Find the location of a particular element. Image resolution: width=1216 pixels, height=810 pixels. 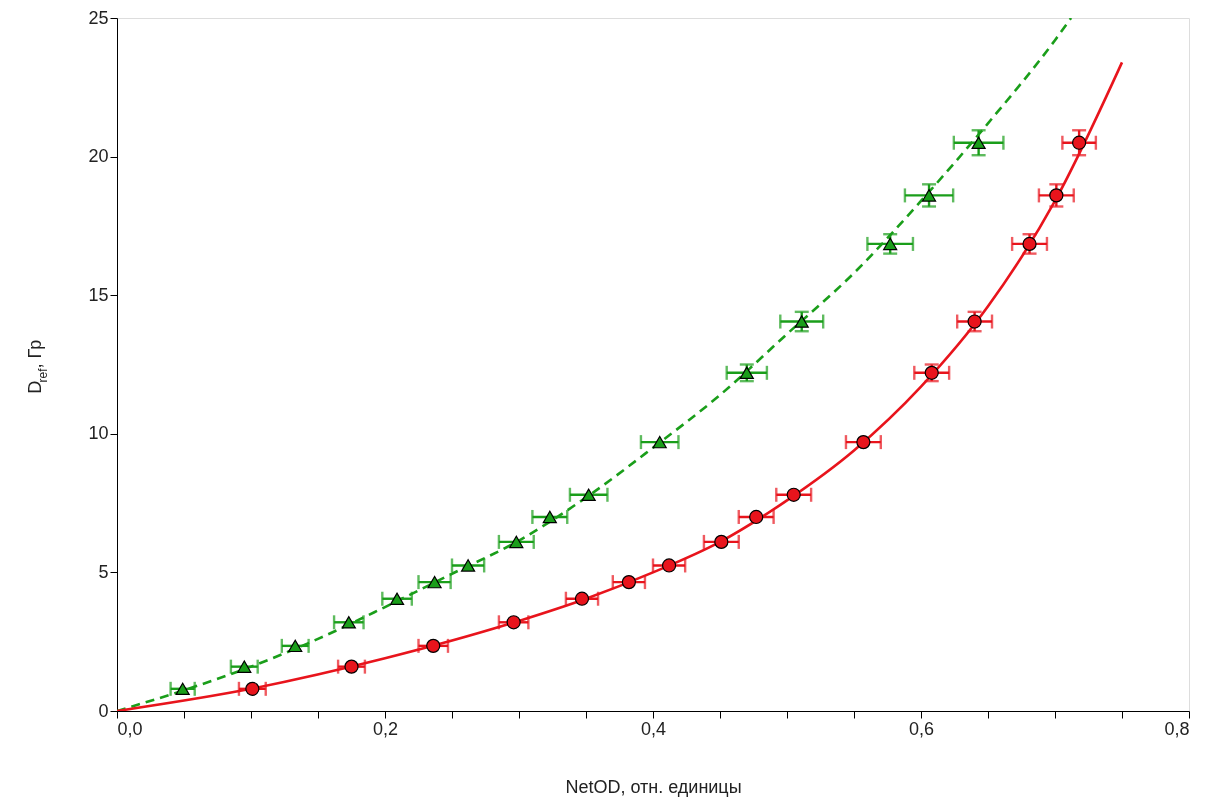

y-tick-label: 0 is located at coordinates (103, 710).